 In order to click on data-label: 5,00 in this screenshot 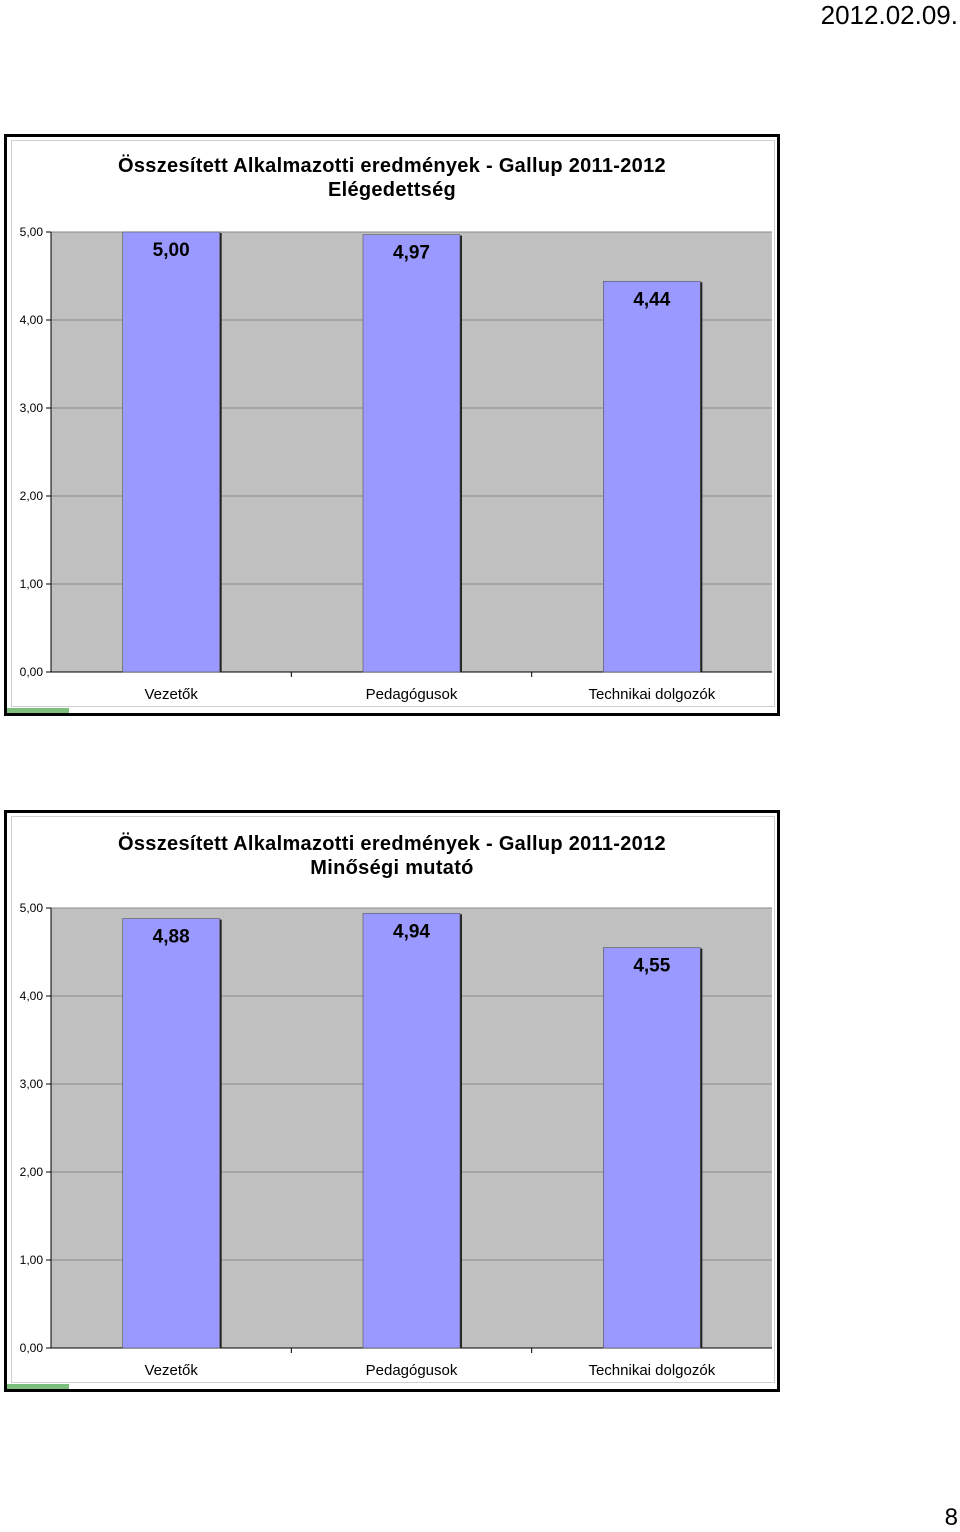, I will do `click(171, 250)`.